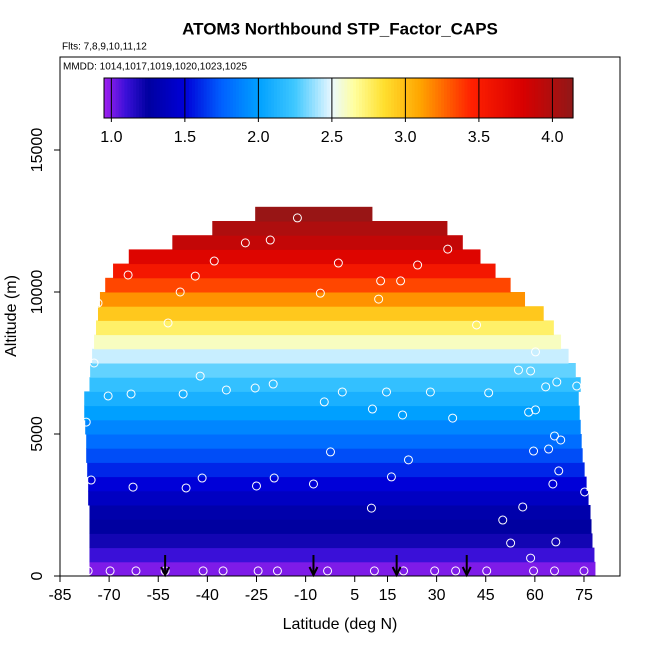 The width and height of the screenshot is (650, 650). What do you see at coordinates (340, 624) in the screenshot?
I see `x-axis-label: Latitude (deg N)` at bounding box center [340, 624].